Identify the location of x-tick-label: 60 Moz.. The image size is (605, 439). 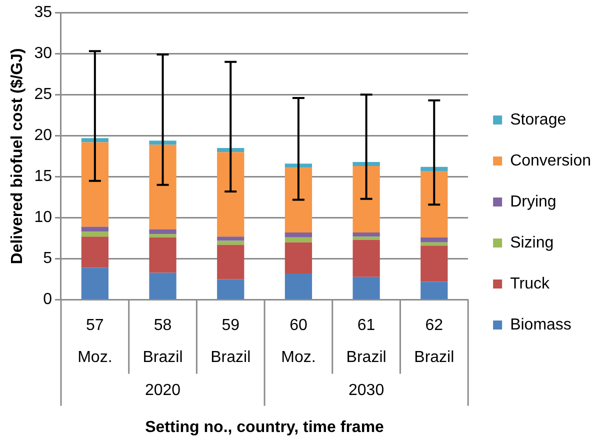
(298, 341).